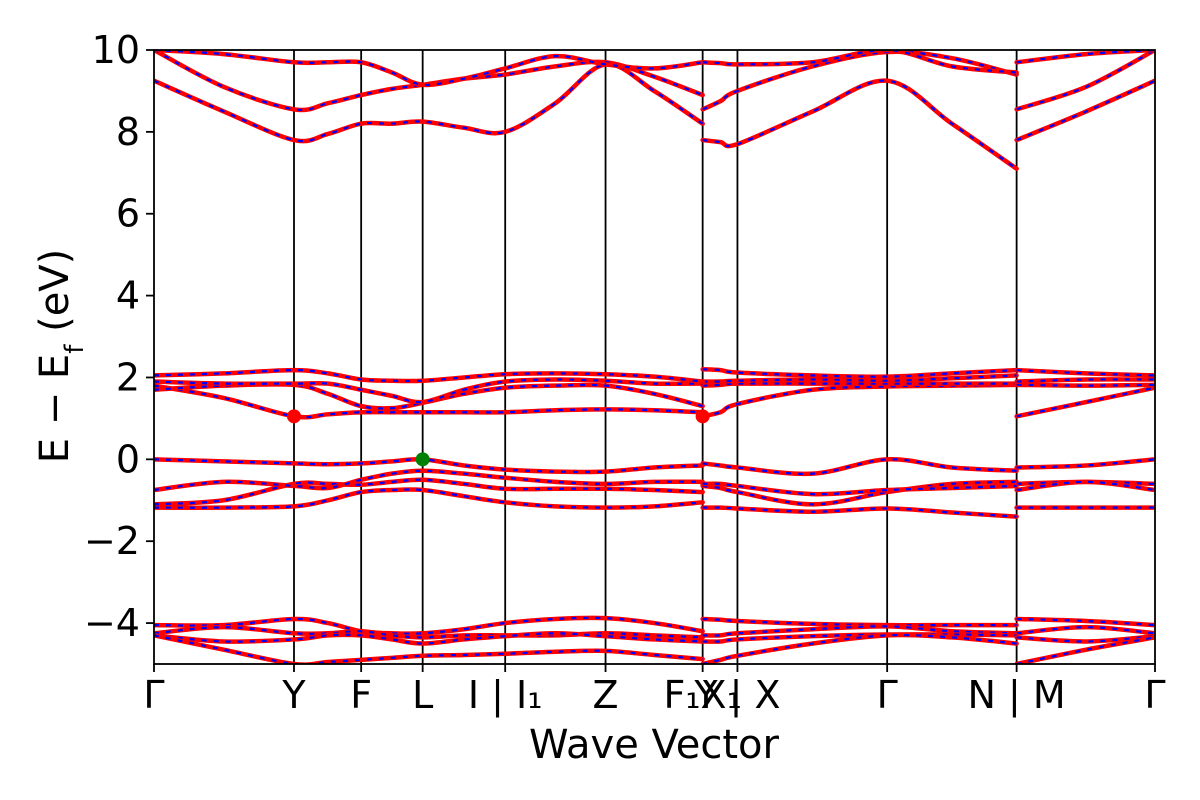  I want to click on y-tick-label: 10, so click(116, 50).